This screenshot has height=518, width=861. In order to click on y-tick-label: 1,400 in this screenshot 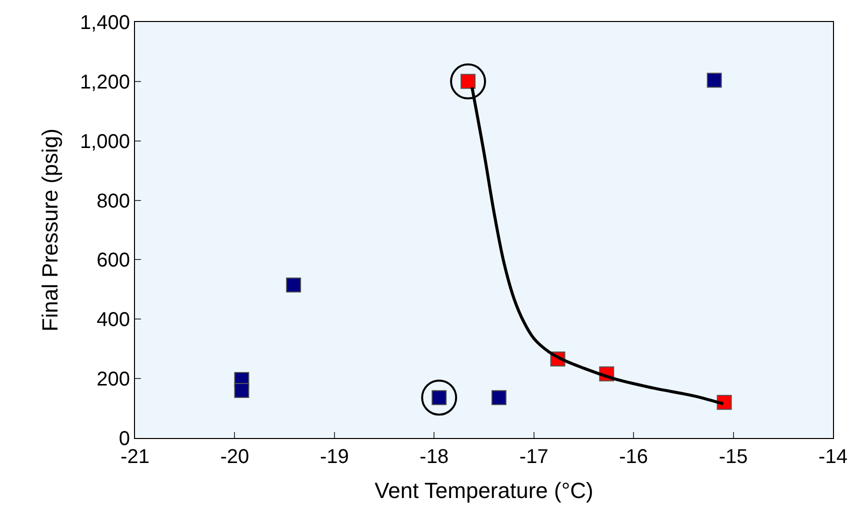, I will do `click(105, 23)`.